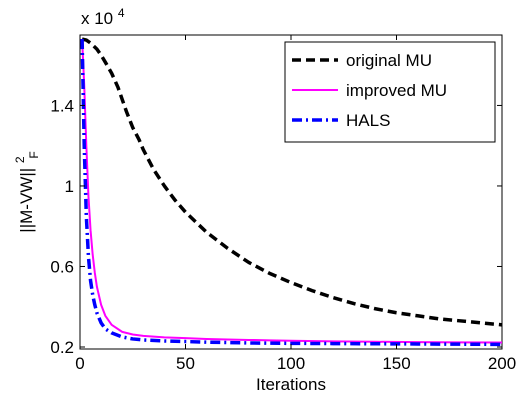 The height and width of the screenshot is (402, 523). I want to click on x-tick-label: 200, so click(502, 363).